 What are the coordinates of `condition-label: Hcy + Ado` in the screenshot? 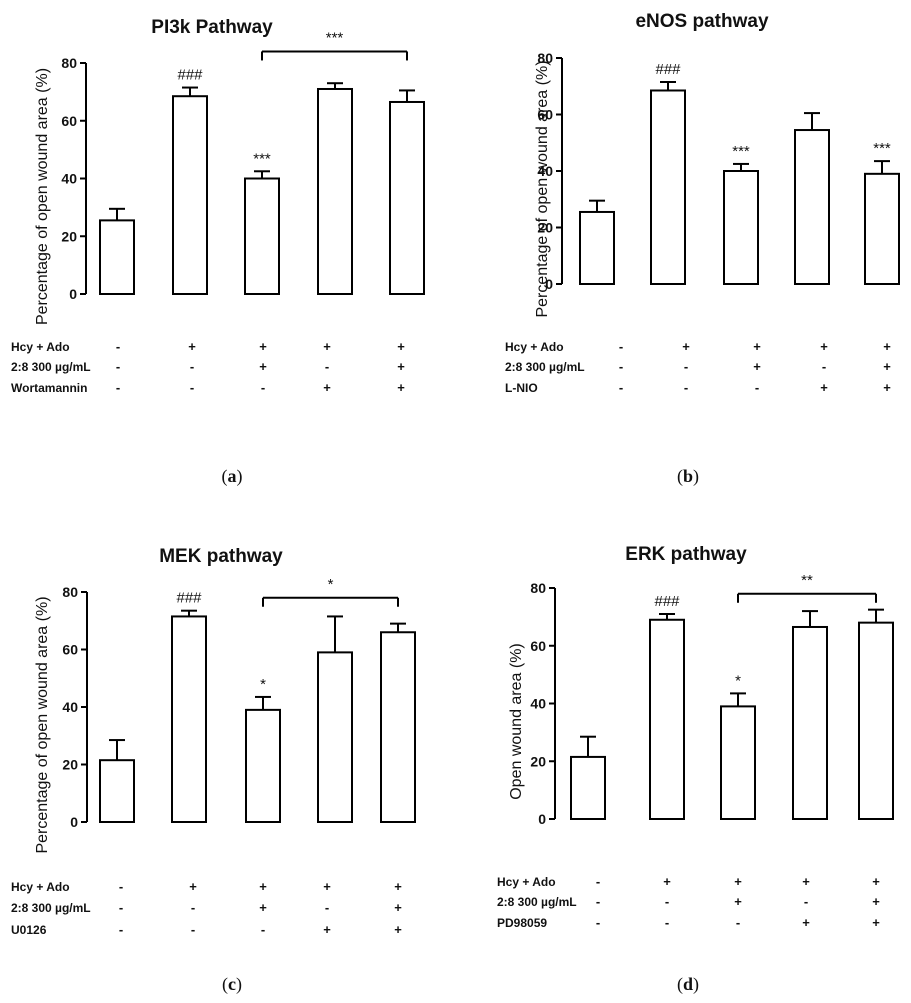 It's located at (40, 347).